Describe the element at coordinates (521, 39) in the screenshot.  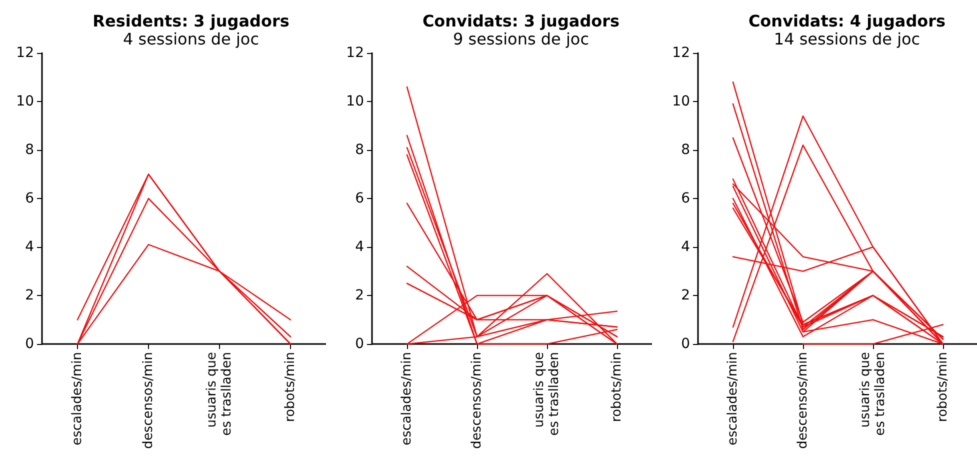
I see `chart-subtitle: 9 sessions de joc` at that location.